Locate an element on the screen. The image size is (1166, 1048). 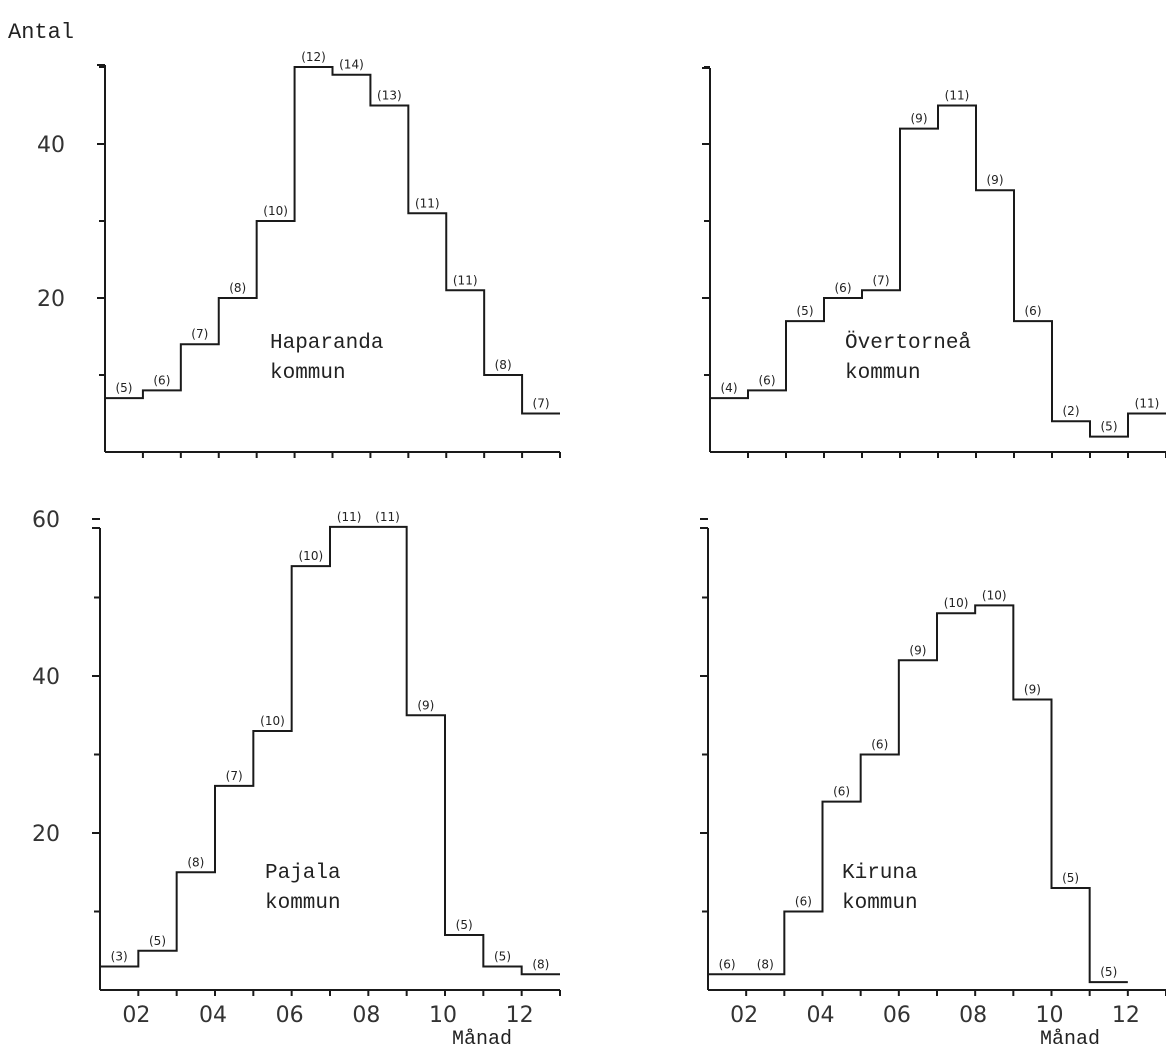
count-label: (2) is located at coordinates (1071, 411).